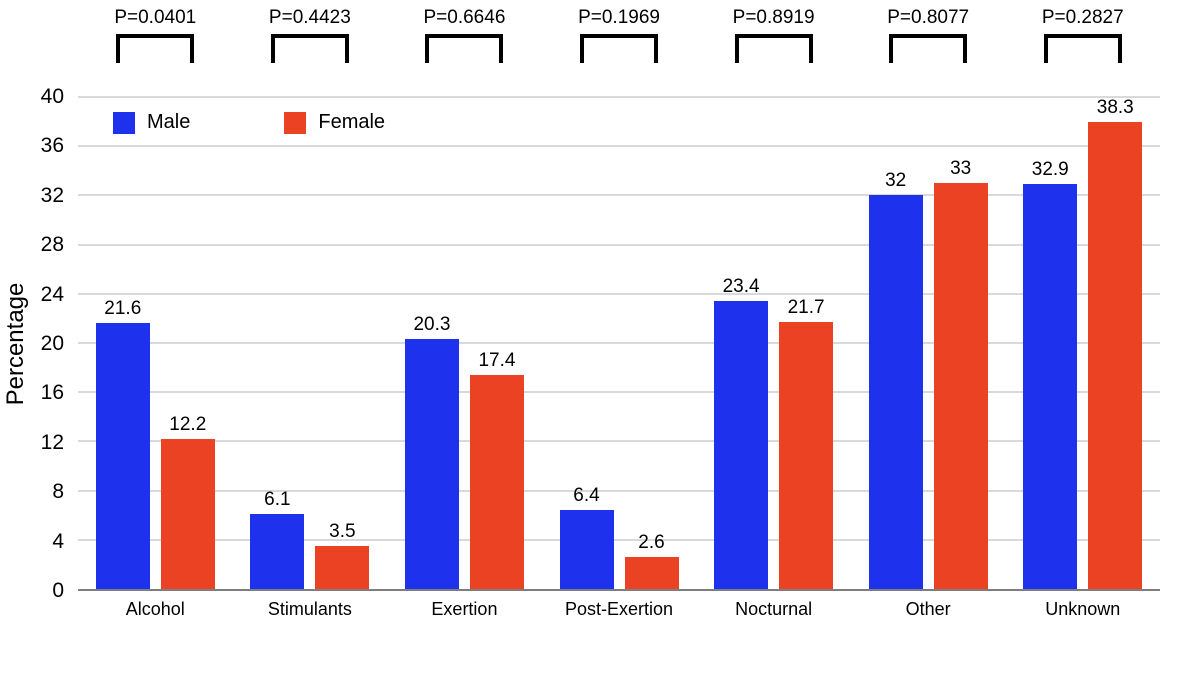  I want to click on p-value-label: P=0.2827, so click(1082, 17).